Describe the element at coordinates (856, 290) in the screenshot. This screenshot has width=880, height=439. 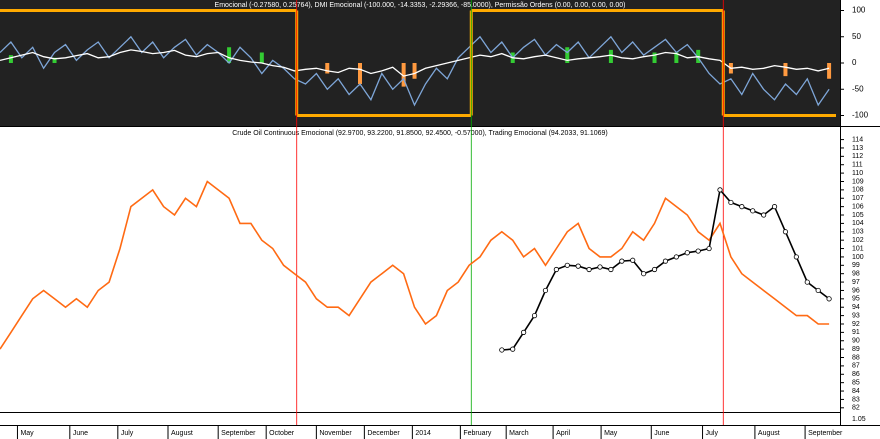
I see `y-tick-label: 96` at that location.